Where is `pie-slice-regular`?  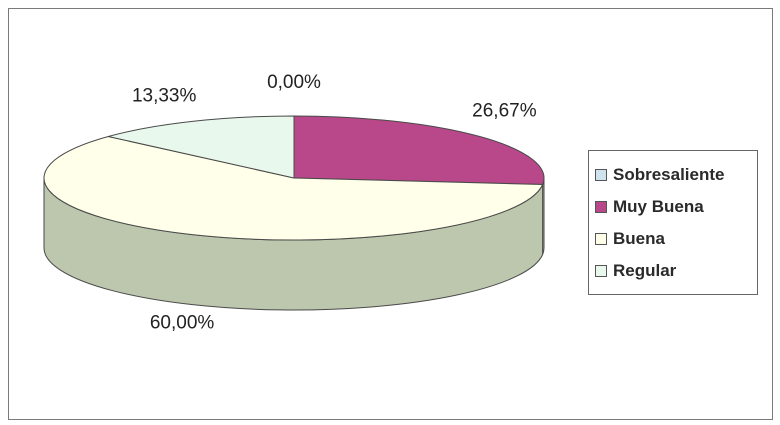 pie-slice-regular is located at coordinates (201, 147).